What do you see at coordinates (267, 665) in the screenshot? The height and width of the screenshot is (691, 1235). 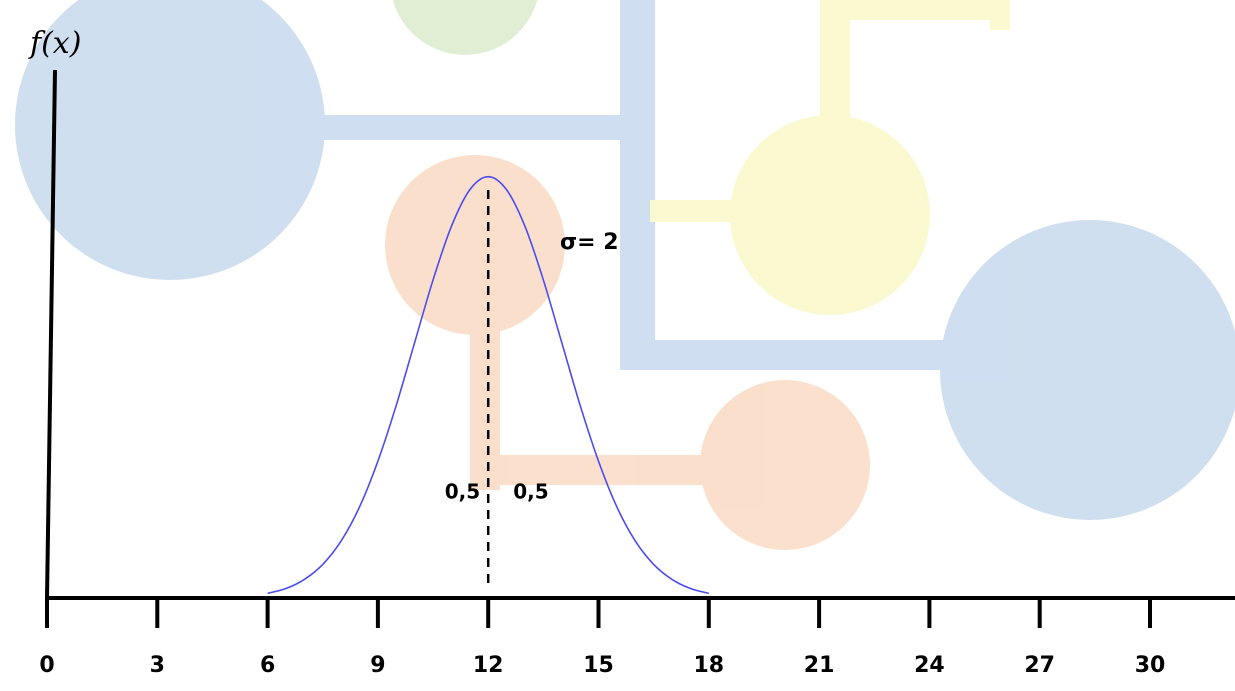 I see `x-tick-label: 6` at bounding box center [267, 665].